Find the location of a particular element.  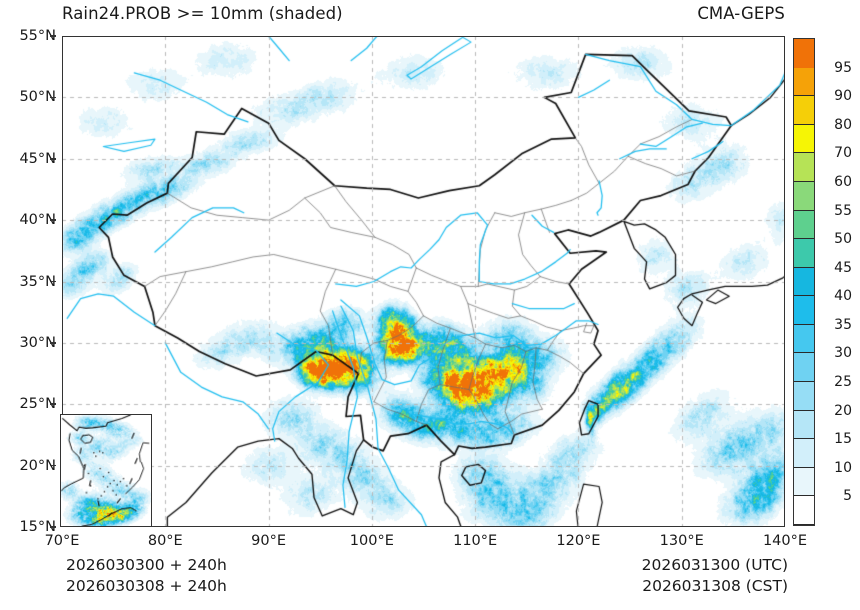

colorbar-tick-label: 50 is located at coordinates (843, 239).